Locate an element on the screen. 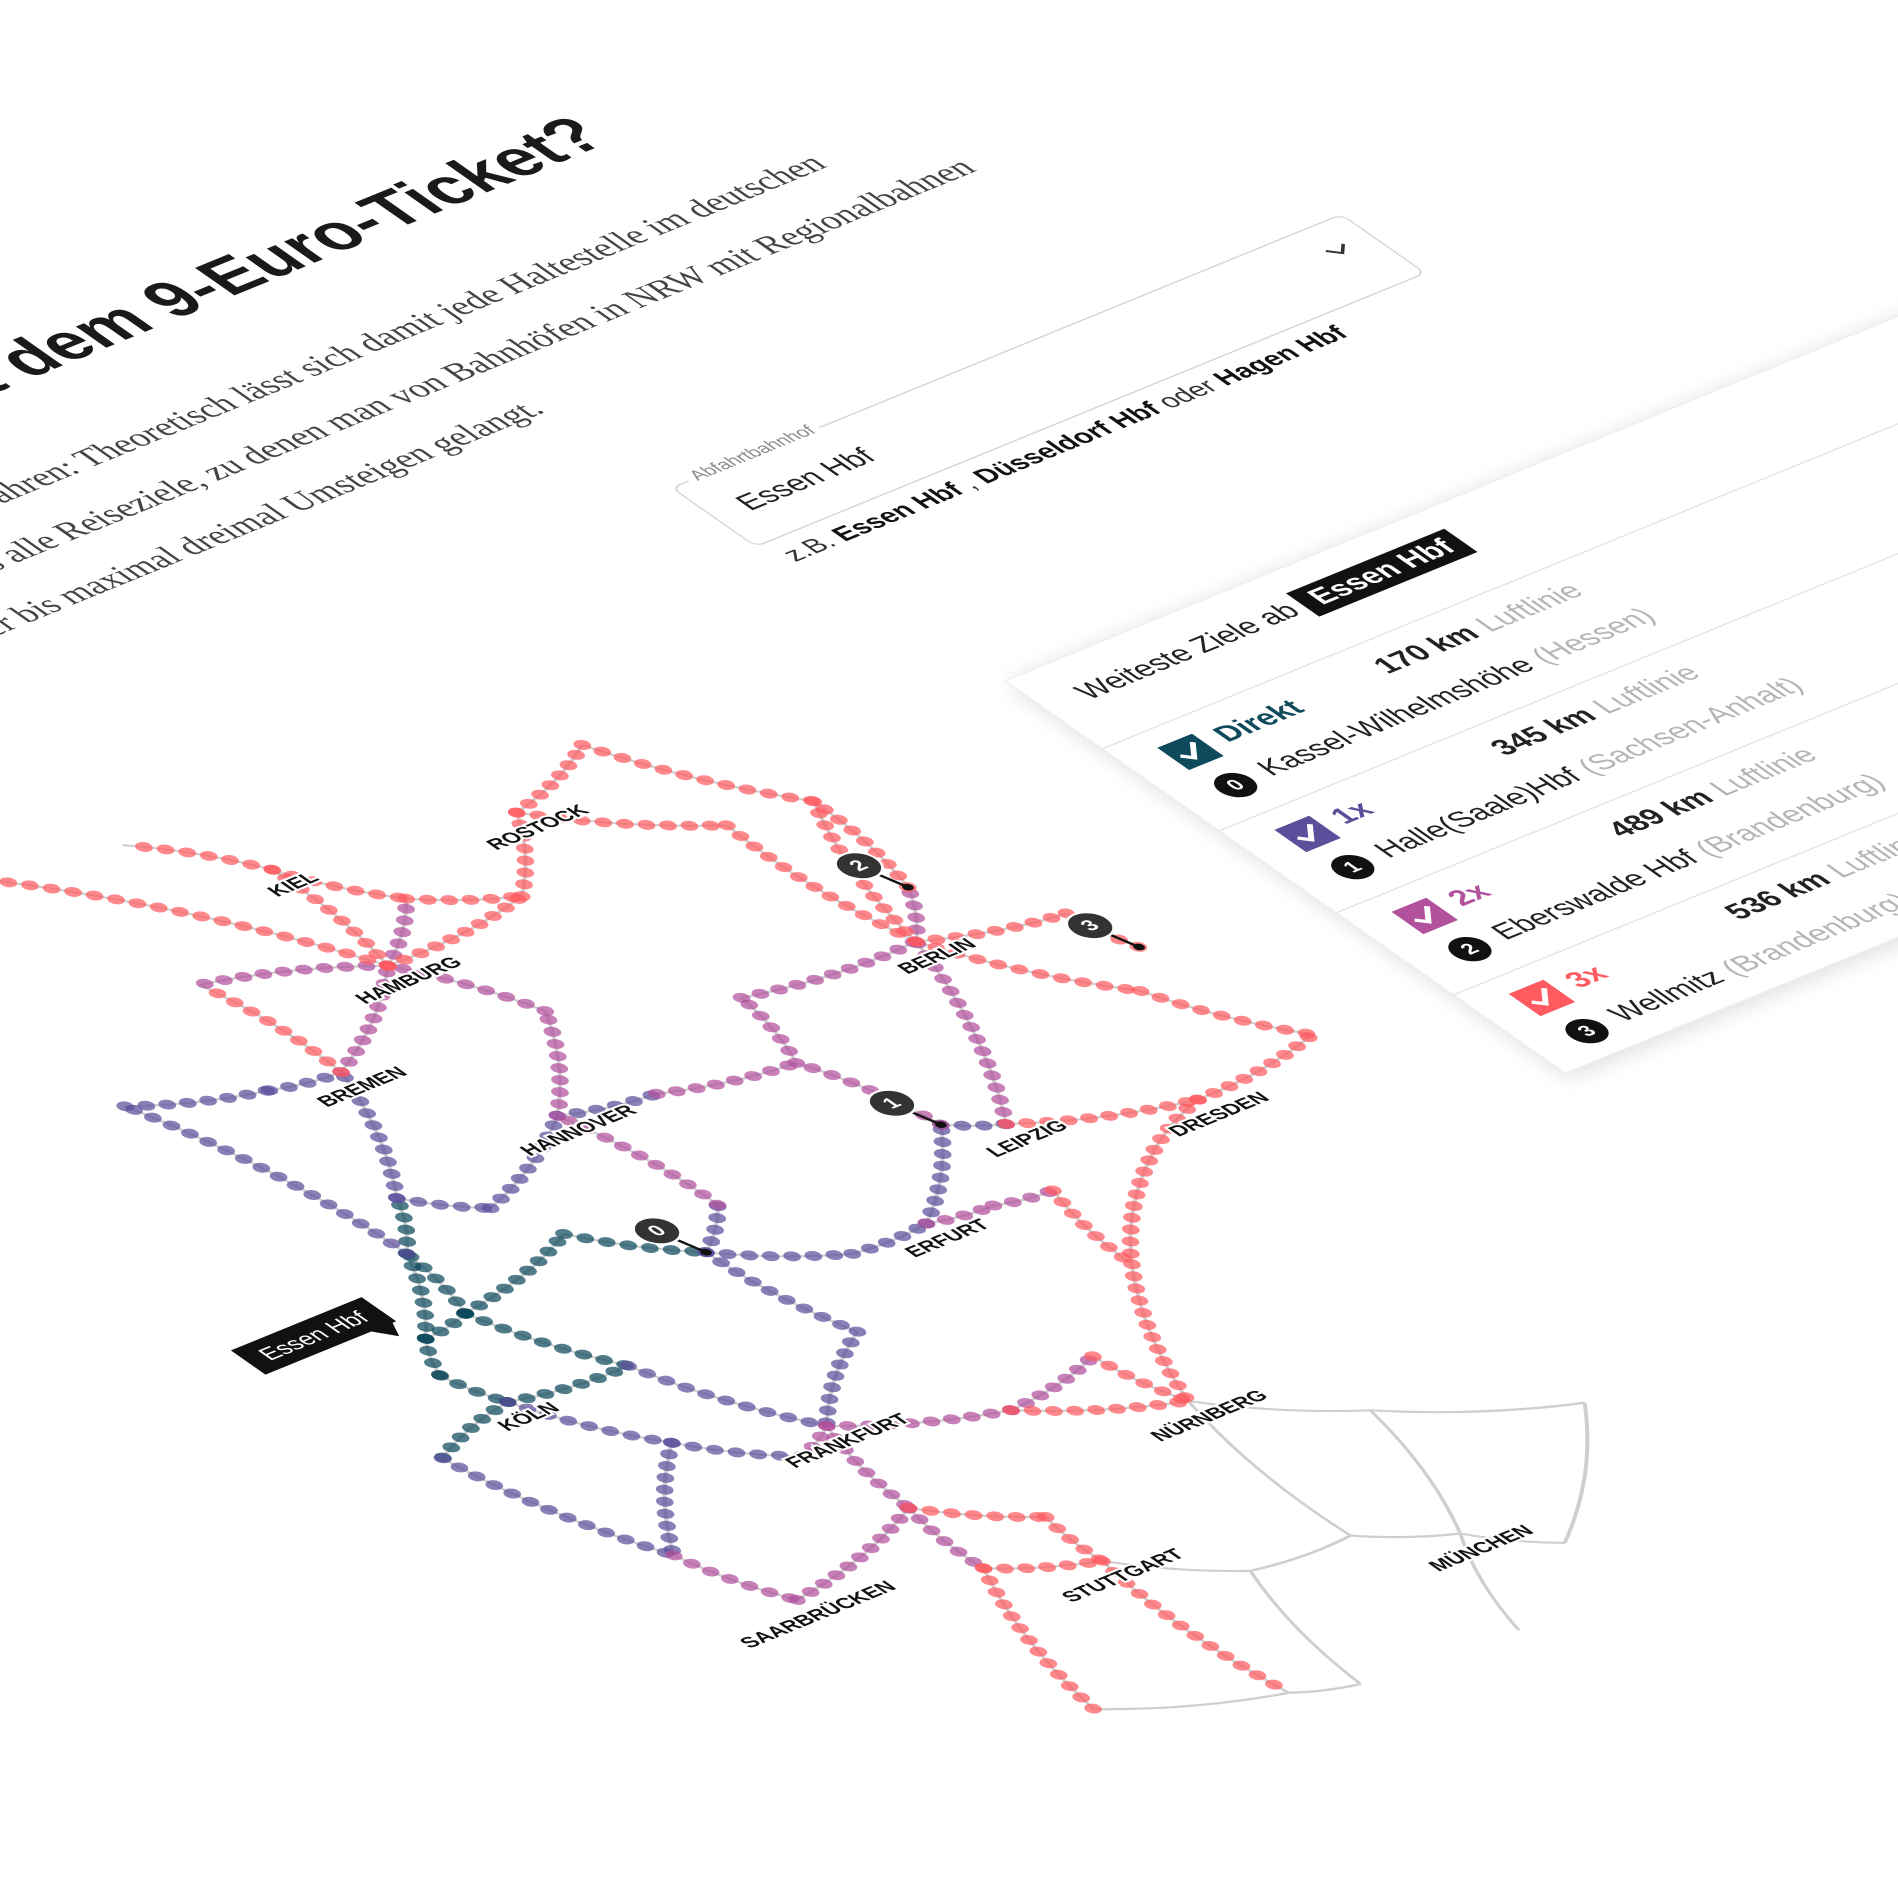  city-label: ROSTOCK is located at coordinates (537, 828).